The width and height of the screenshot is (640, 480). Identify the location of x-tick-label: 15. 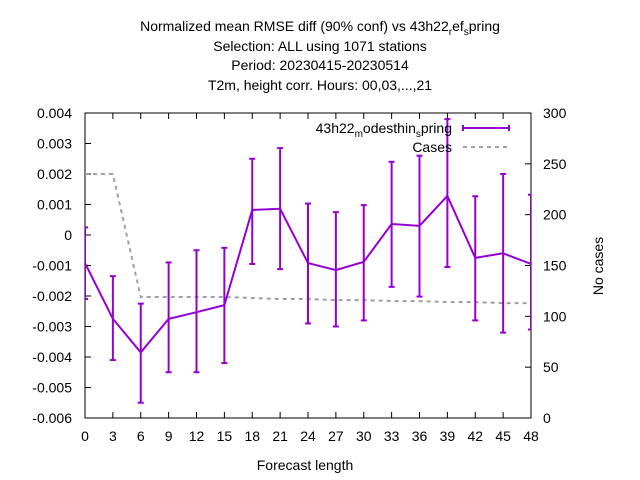
(225, 436).